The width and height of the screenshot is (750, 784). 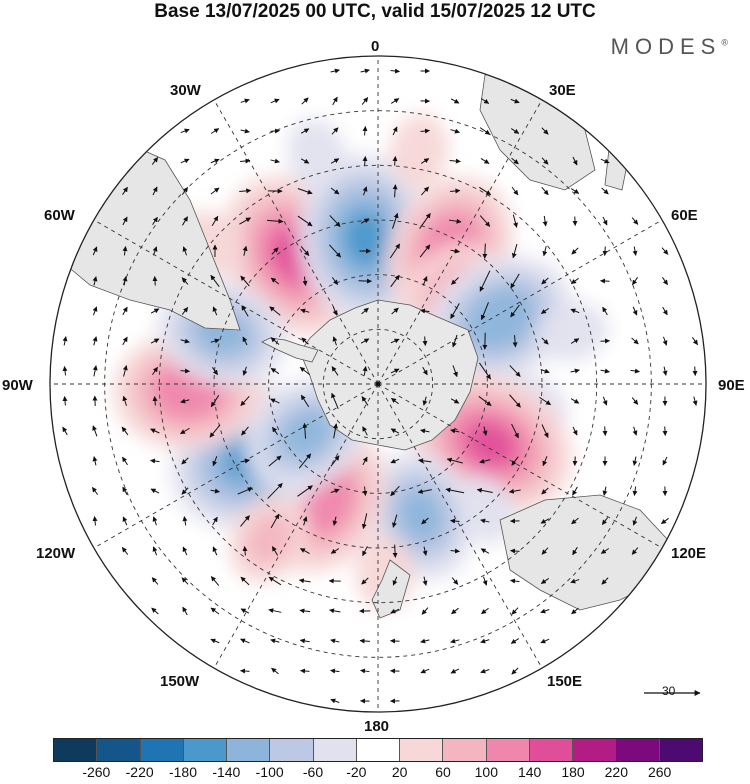 I want to click on lon-label-60e: 60E, so click(x=684, y=215).